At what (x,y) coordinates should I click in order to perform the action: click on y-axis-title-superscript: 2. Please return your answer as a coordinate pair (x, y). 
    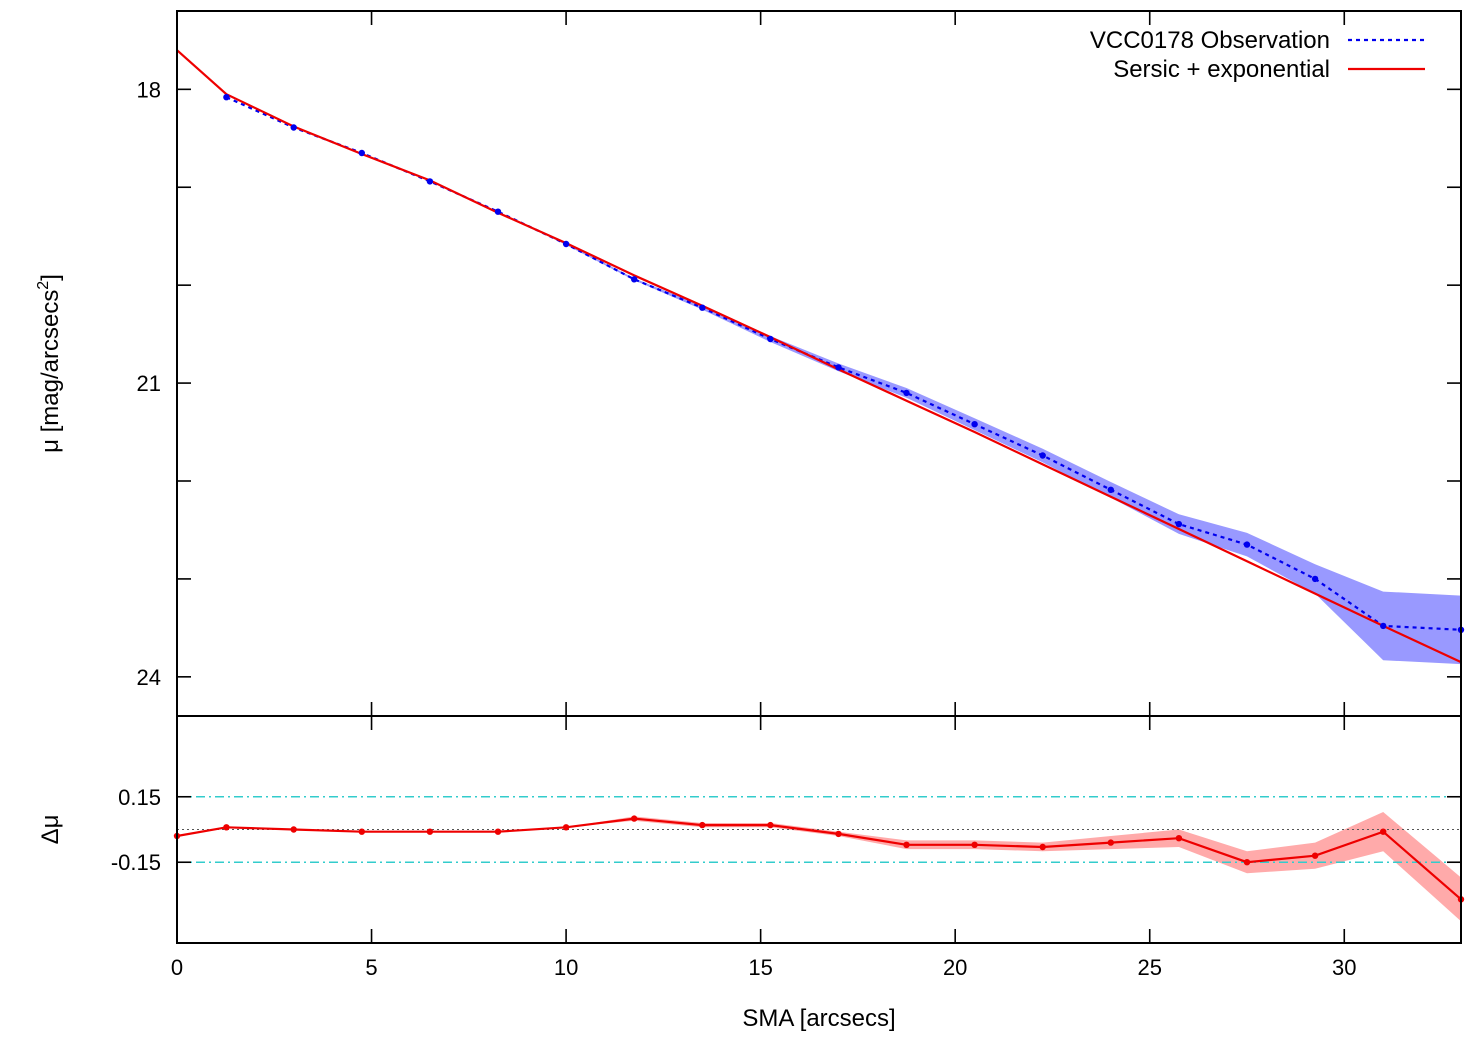
    Looking at the image, I should click on (43, 285).